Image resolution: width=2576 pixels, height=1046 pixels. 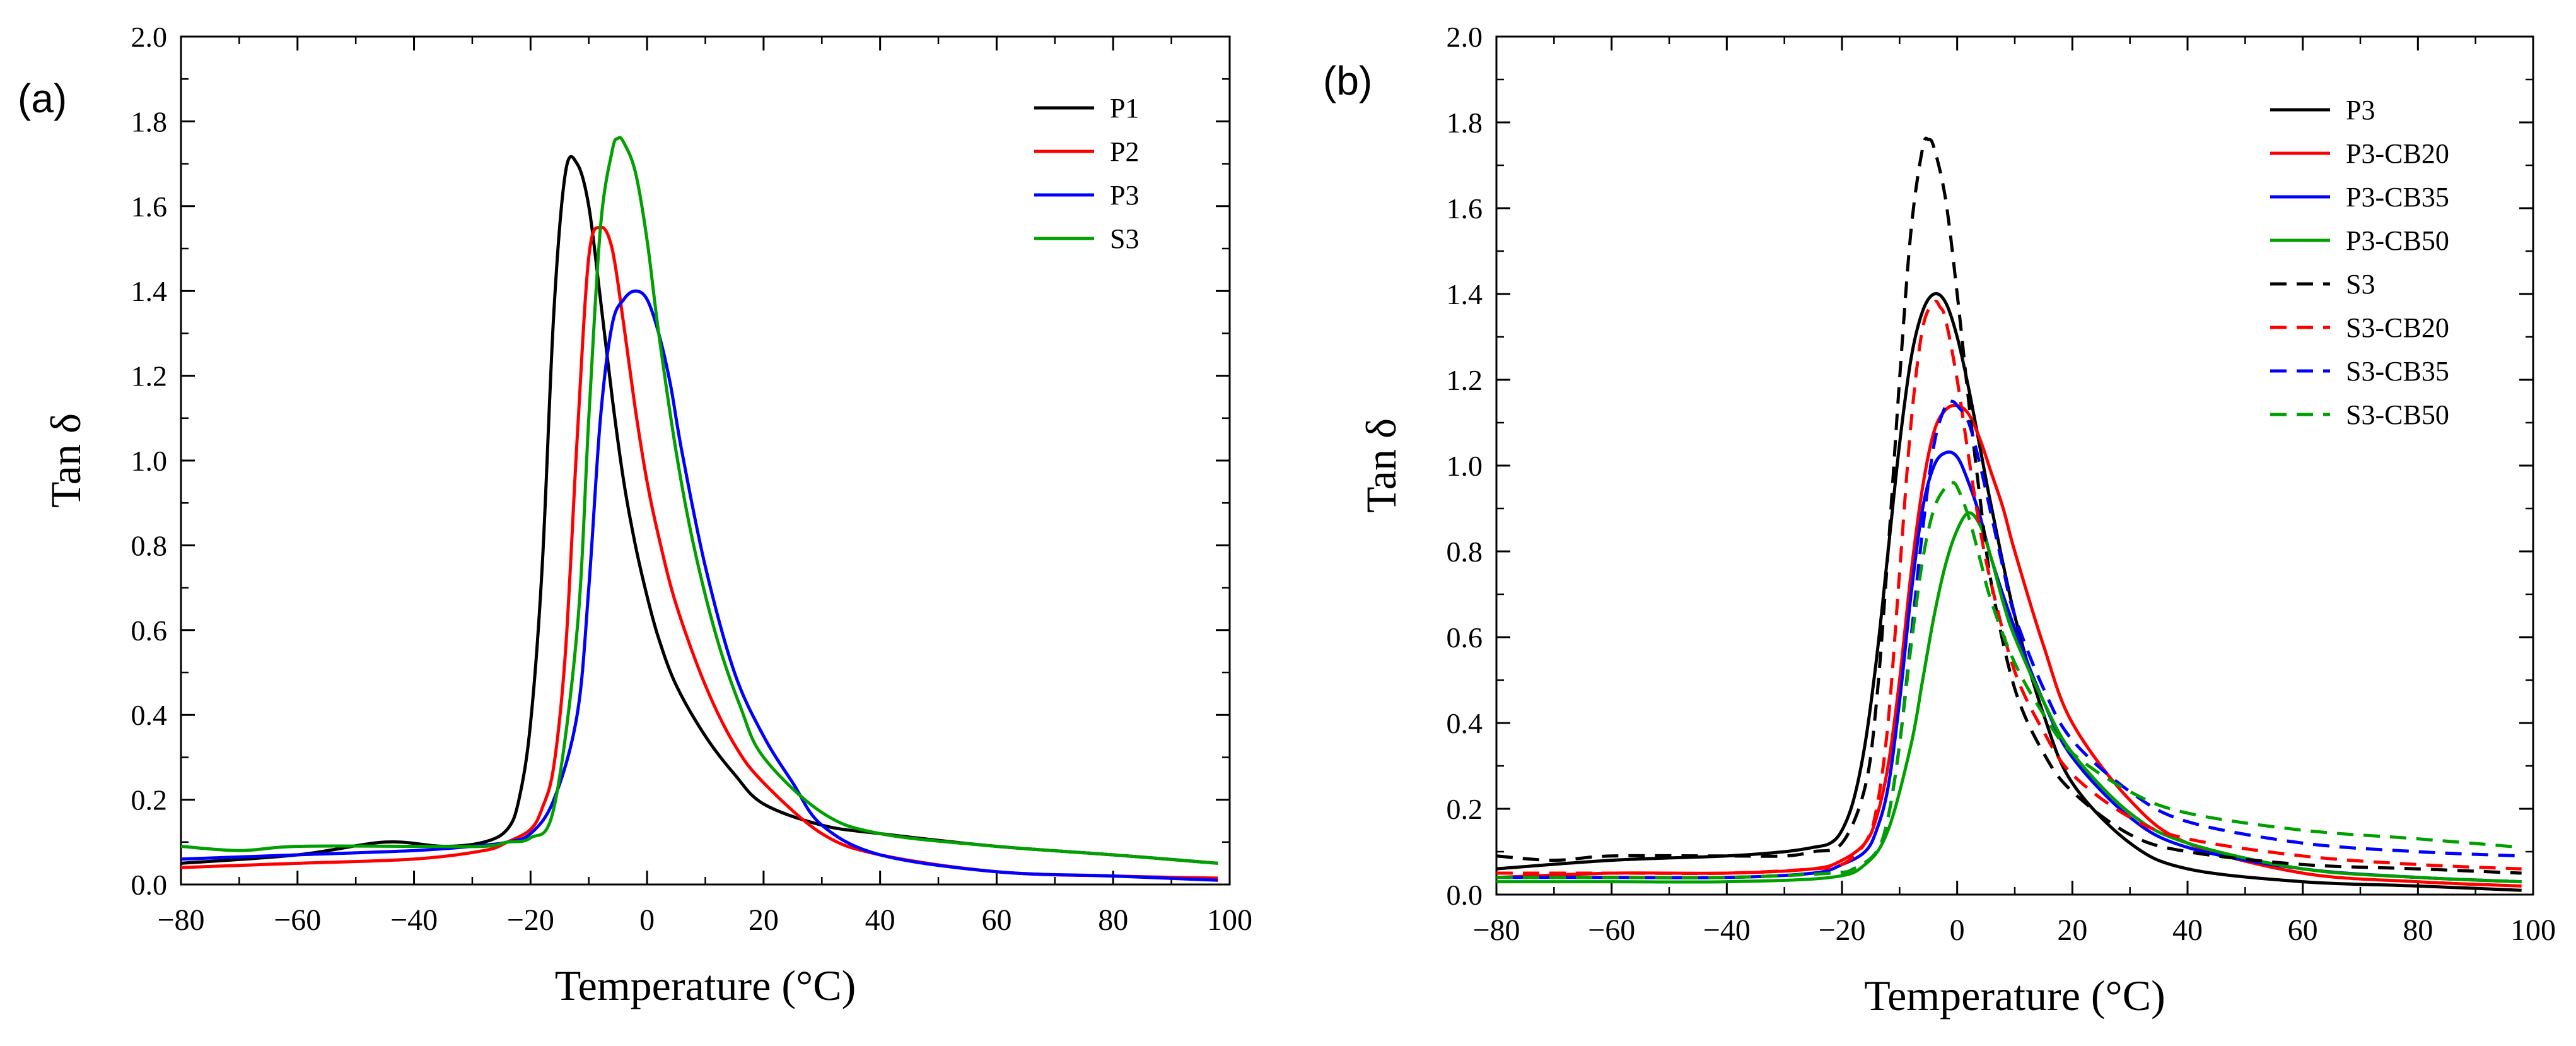 I want to click on legend-label: S3-CB20, so click(x=2398, y=327).